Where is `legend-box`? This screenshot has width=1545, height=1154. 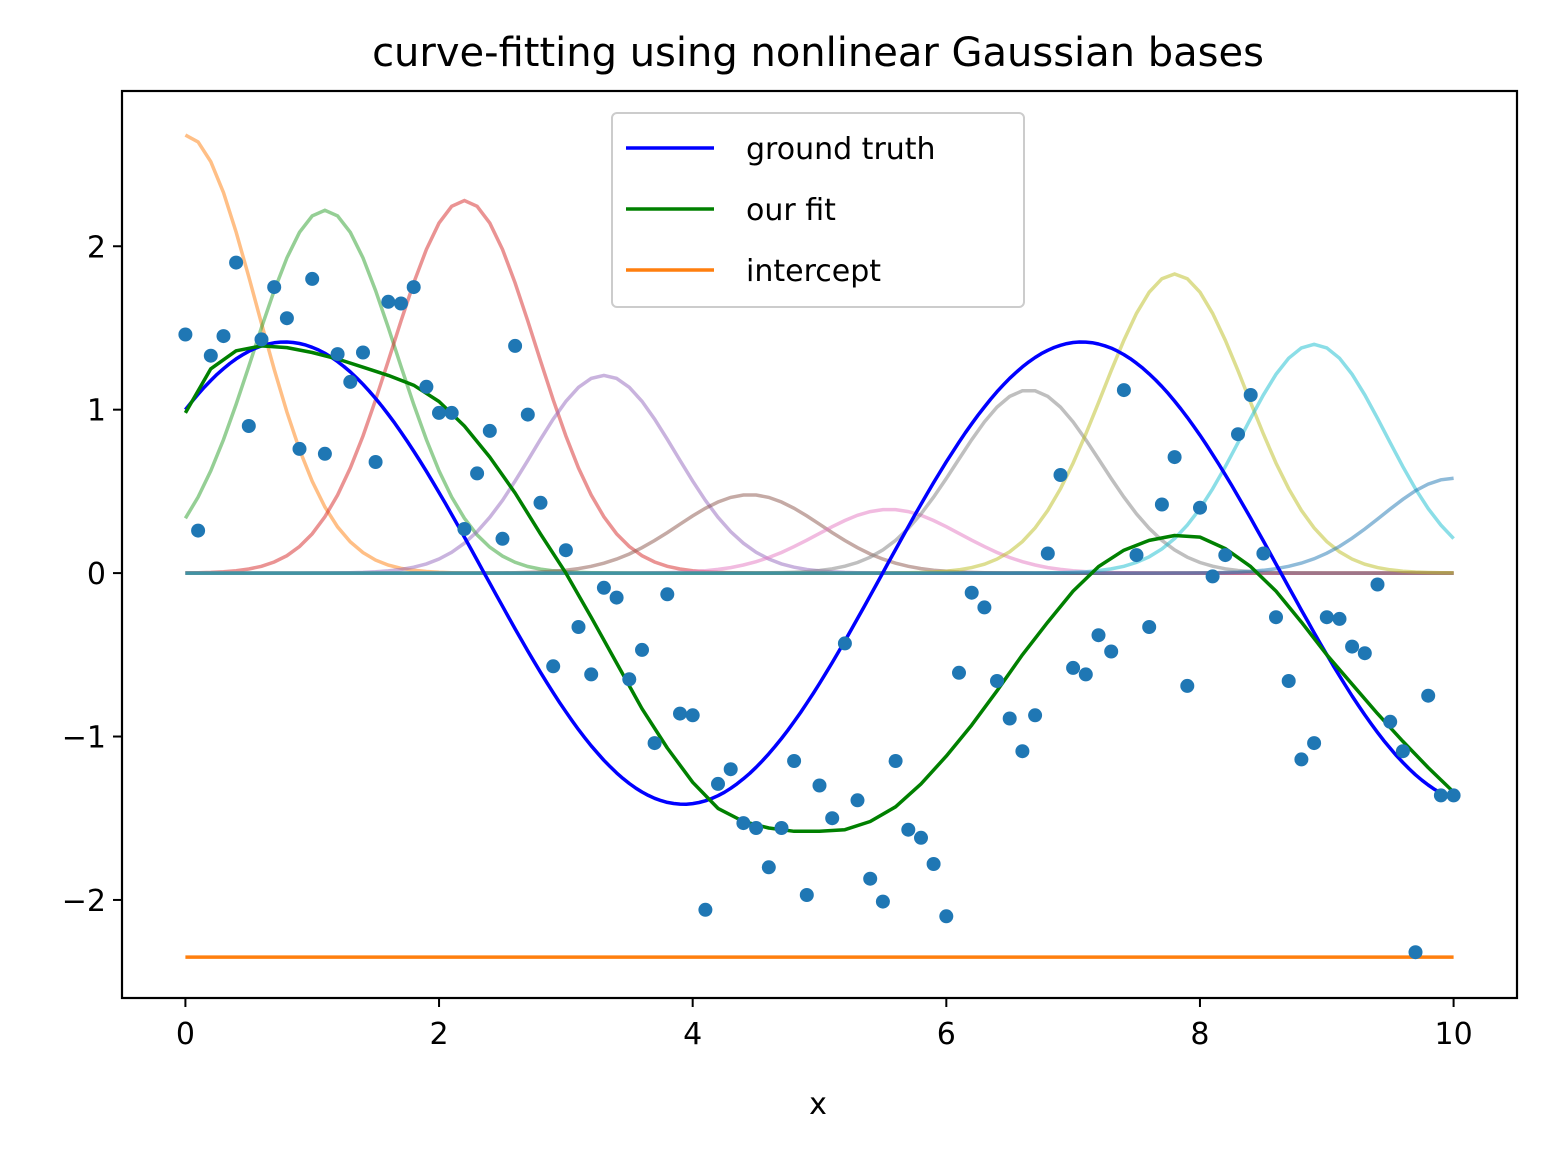
legend-box is located at coordinates (818, 210).